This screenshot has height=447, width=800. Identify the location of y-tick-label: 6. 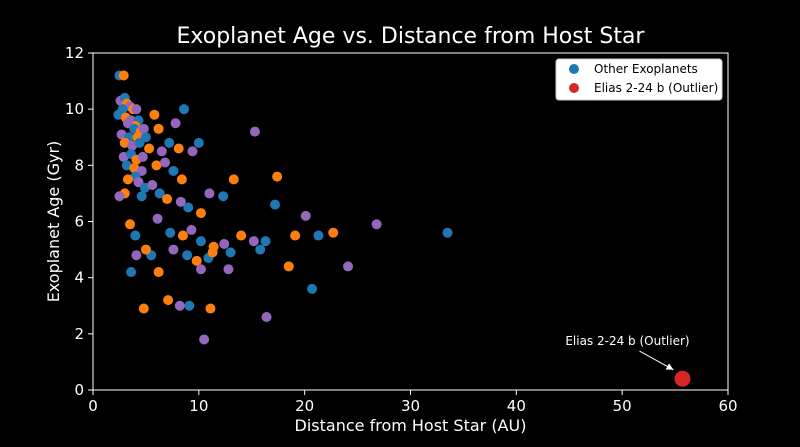
(79, 222).